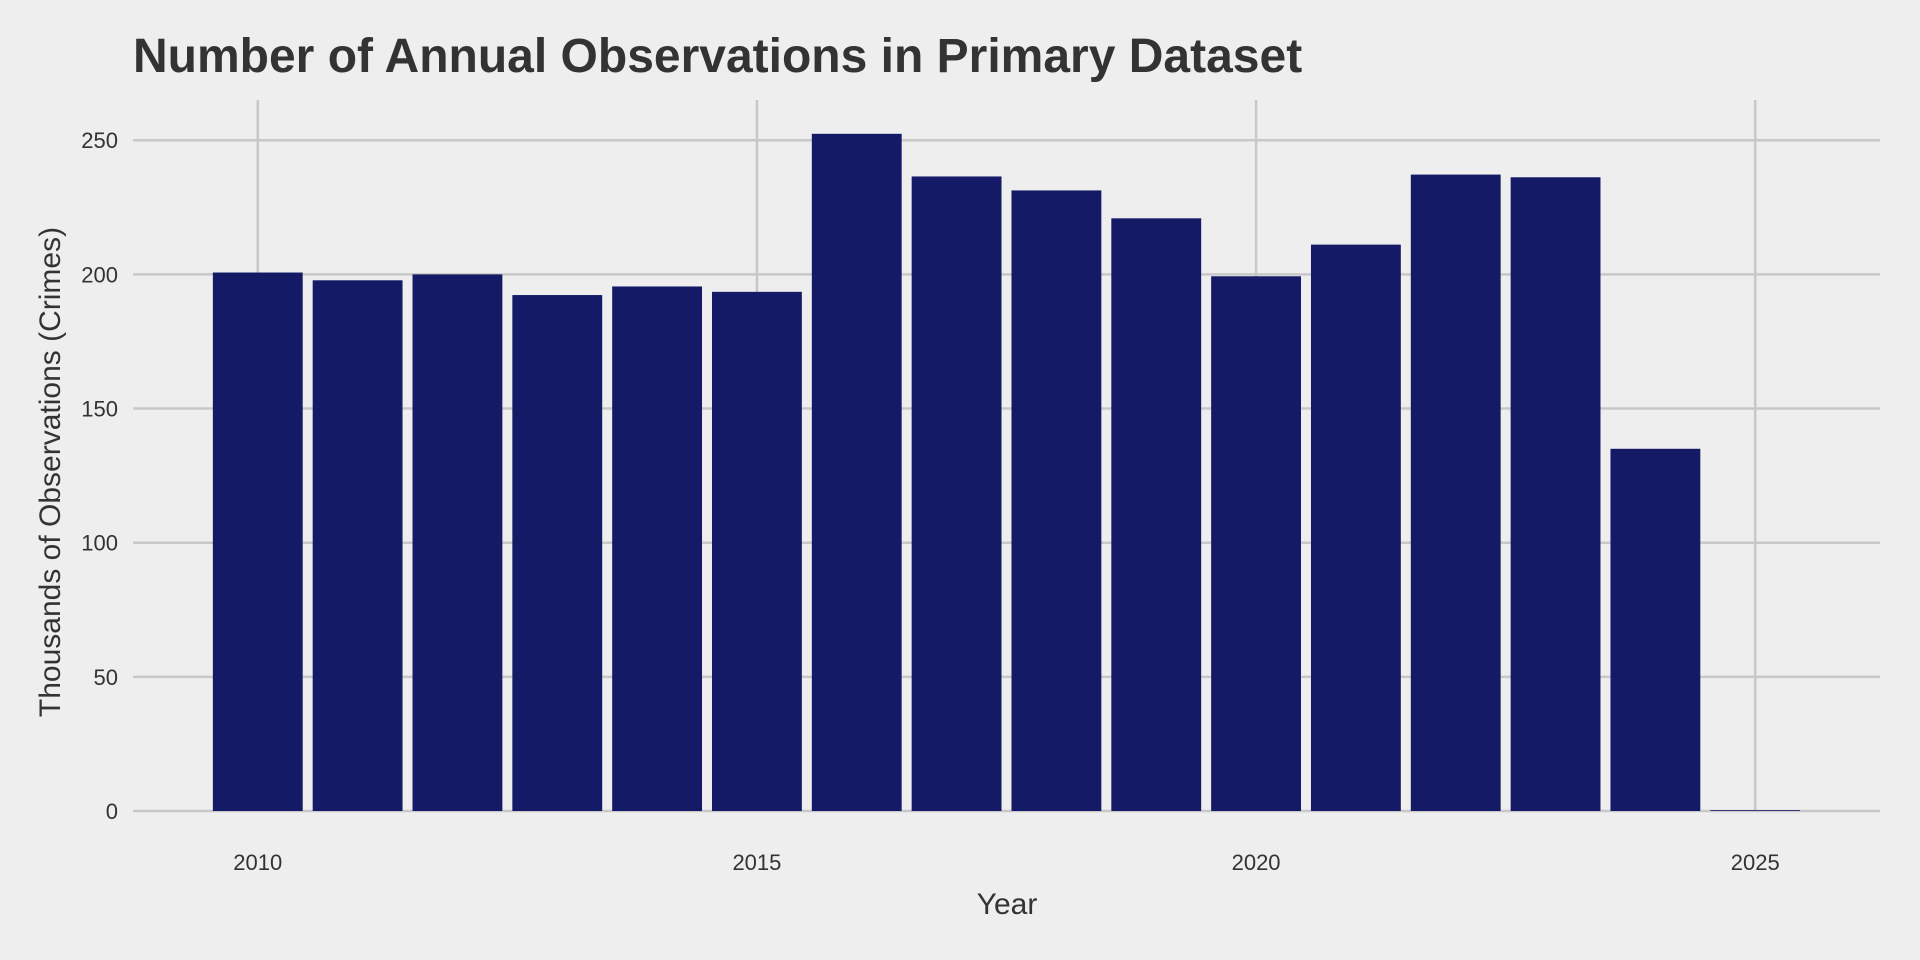  I want to click on bar-2010, so click(257, 541).